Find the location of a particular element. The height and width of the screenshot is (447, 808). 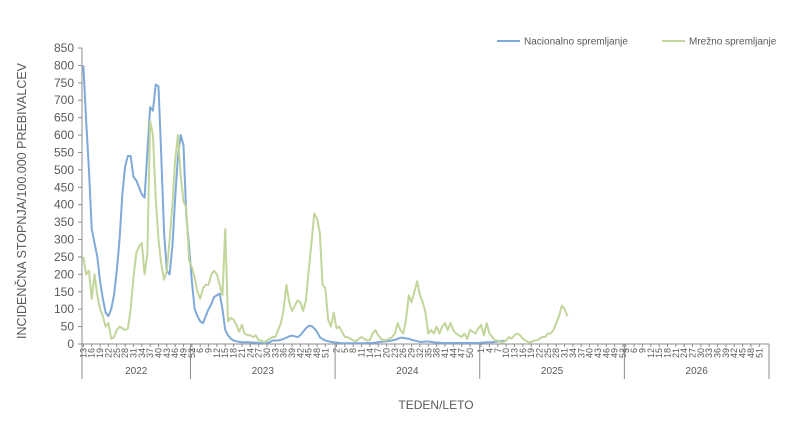

x-tick-label: 5 is located at coordinates (345, 350).